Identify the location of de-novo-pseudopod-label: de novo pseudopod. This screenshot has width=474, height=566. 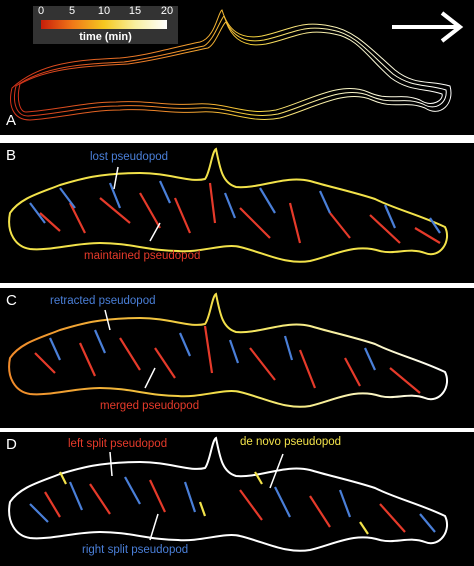
(291, 442).